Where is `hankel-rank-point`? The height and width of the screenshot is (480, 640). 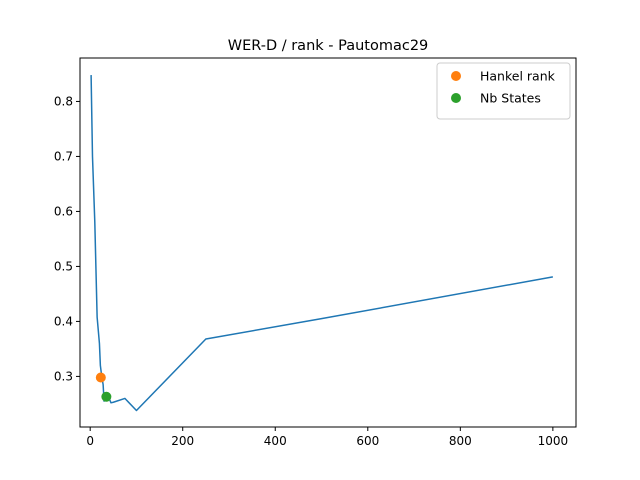 hankel-rank-point is located at coordinates (100, 377).